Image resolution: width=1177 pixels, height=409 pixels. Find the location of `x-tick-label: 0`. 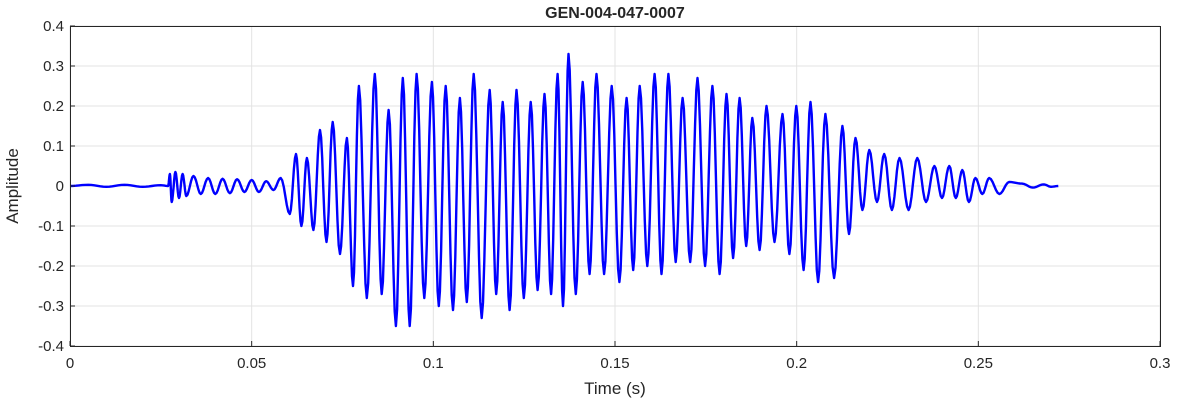

x-tick-label: 0 is located at coordinates (70, 363).